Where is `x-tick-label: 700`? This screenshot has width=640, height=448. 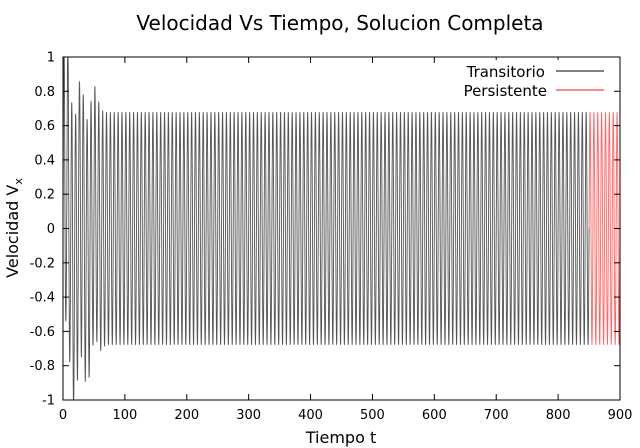 x-tick-label: 700 is located at coordinates (496, 415).